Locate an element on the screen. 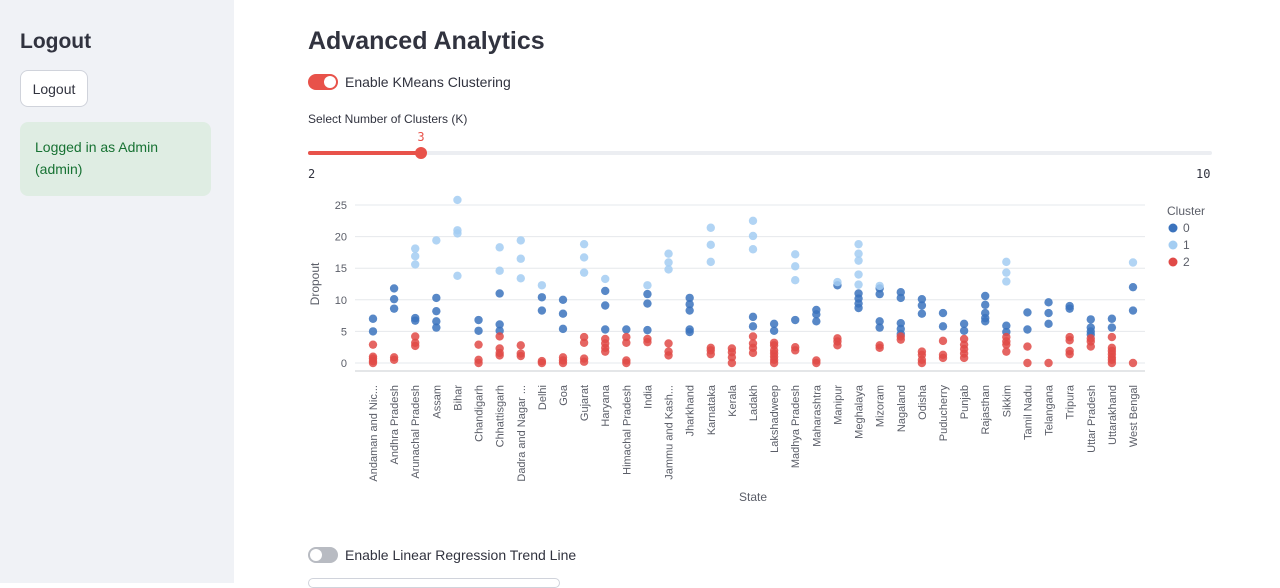 The width and height of the screenshot is (1280, 588). slider-label: Select Number of Clusters (K) is located at coordinates (388, 119).